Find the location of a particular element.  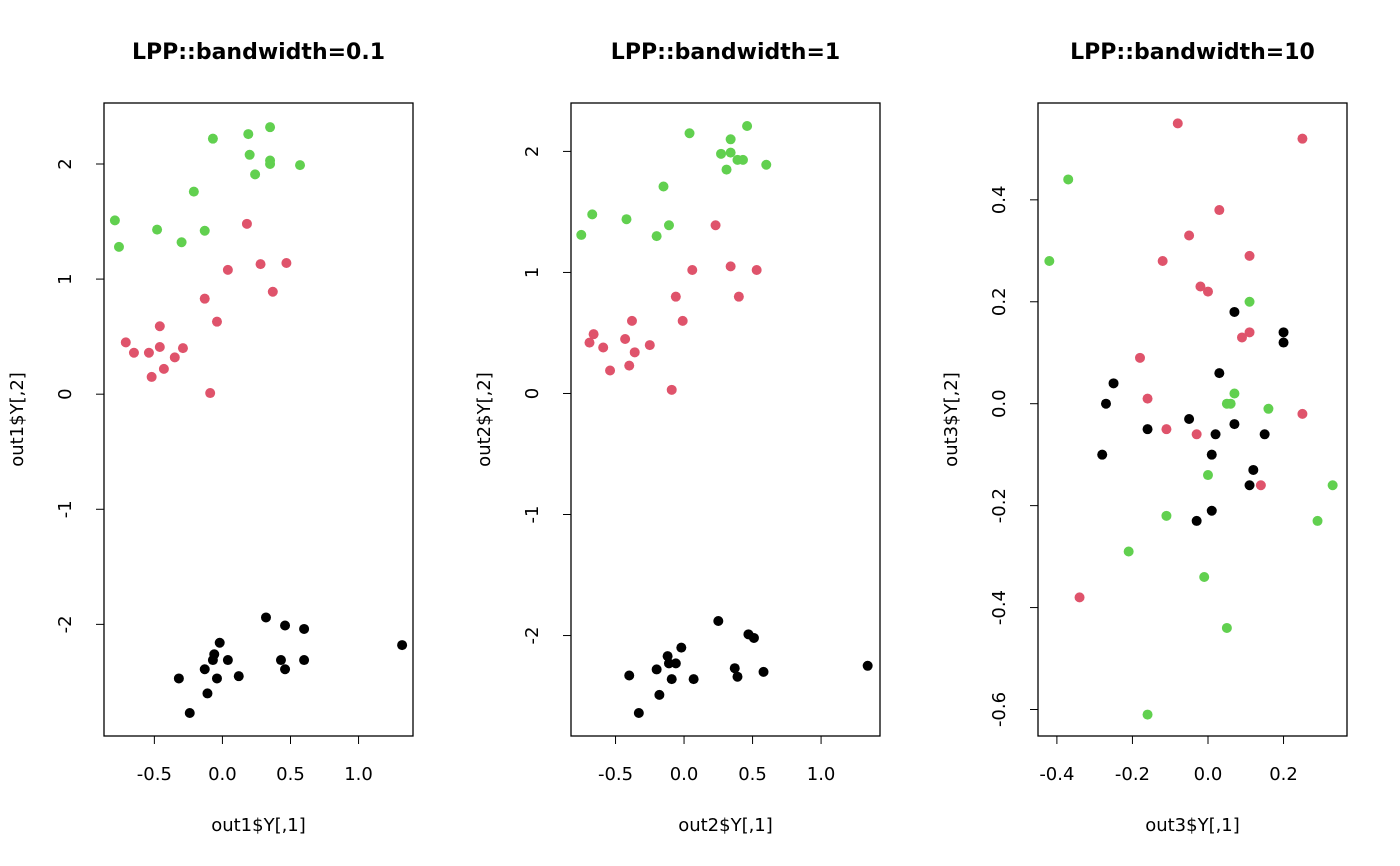

x-tick-label: 0.0 is located at coordinates (222, 774).